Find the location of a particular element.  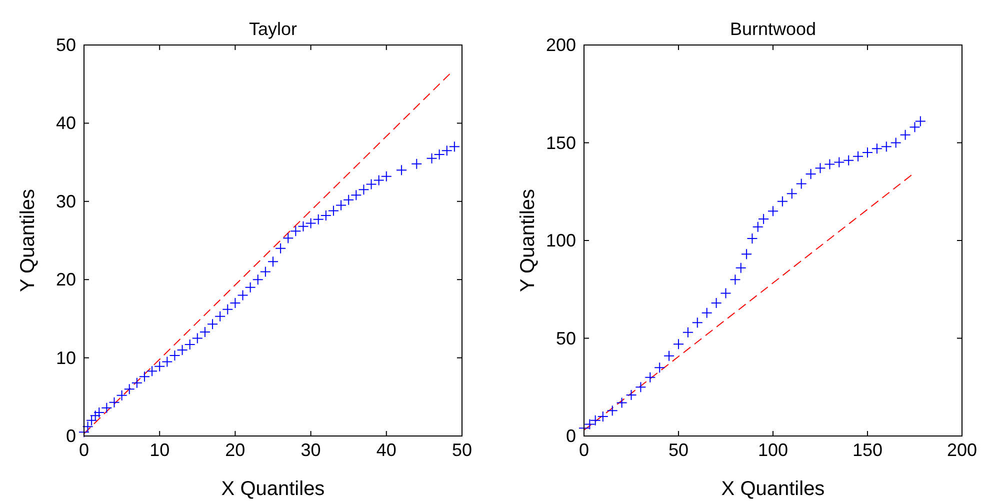

y-tick-label: 40 is located at coordinates (66, 123).